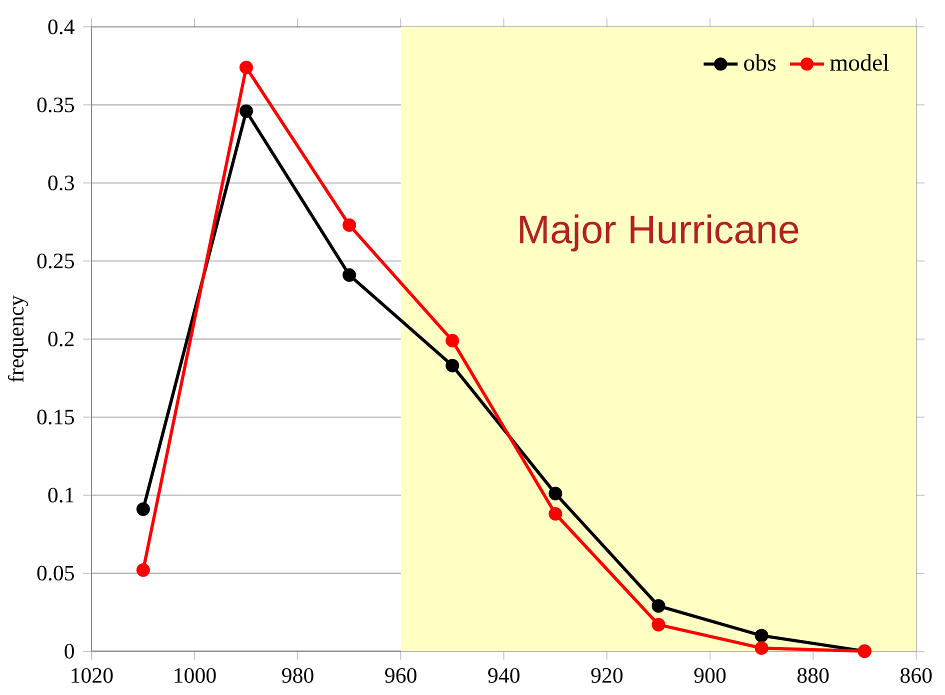 The image size is (945, 695). What do you see at coordinates (400, 675) in the screenshot?
I see `x-tick-label: 960` at bounding box center [400, 675].